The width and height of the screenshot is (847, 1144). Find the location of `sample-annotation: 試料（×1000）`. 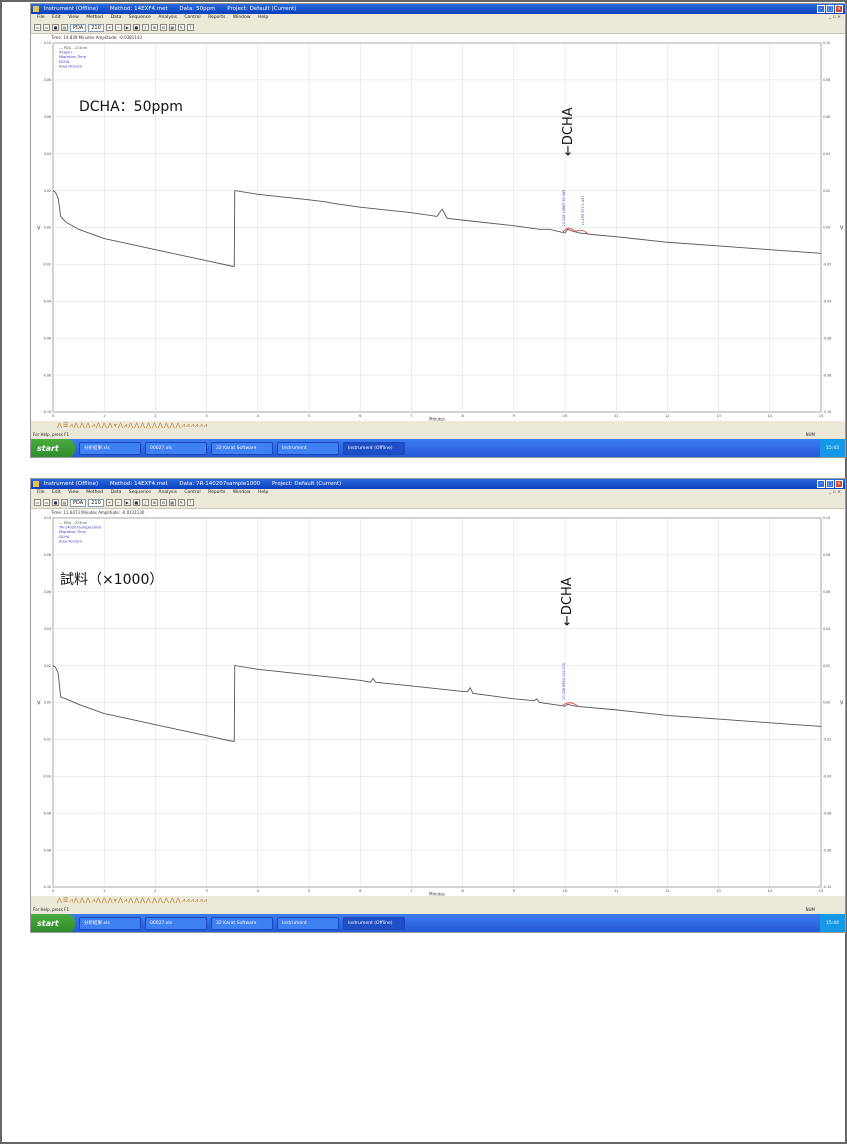

sample-annotation: 試料（×1000） is located at coordinates (112, 580).